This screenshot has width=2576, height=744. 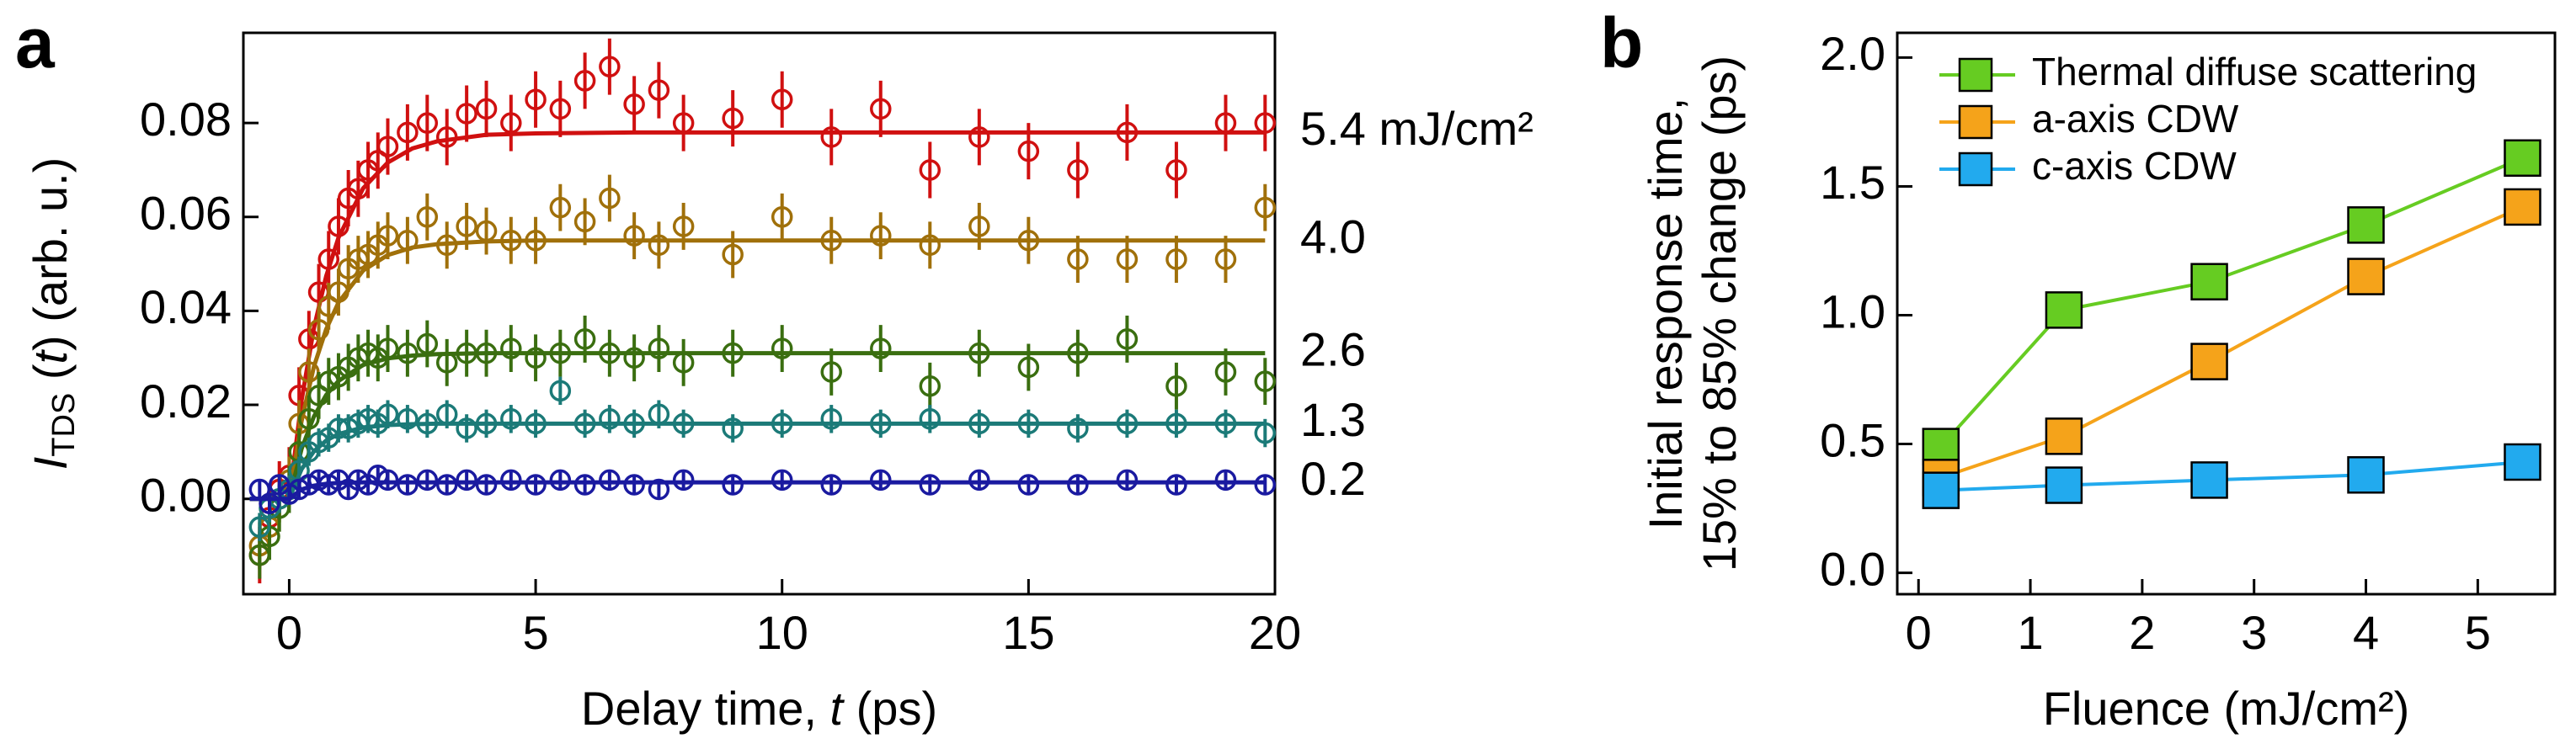 What do you see at coordinates (2226, 708) in the screenshot?
I see `x-axis-label: Fluence (mJ/cm²)` at bounding box center [2226, 708].